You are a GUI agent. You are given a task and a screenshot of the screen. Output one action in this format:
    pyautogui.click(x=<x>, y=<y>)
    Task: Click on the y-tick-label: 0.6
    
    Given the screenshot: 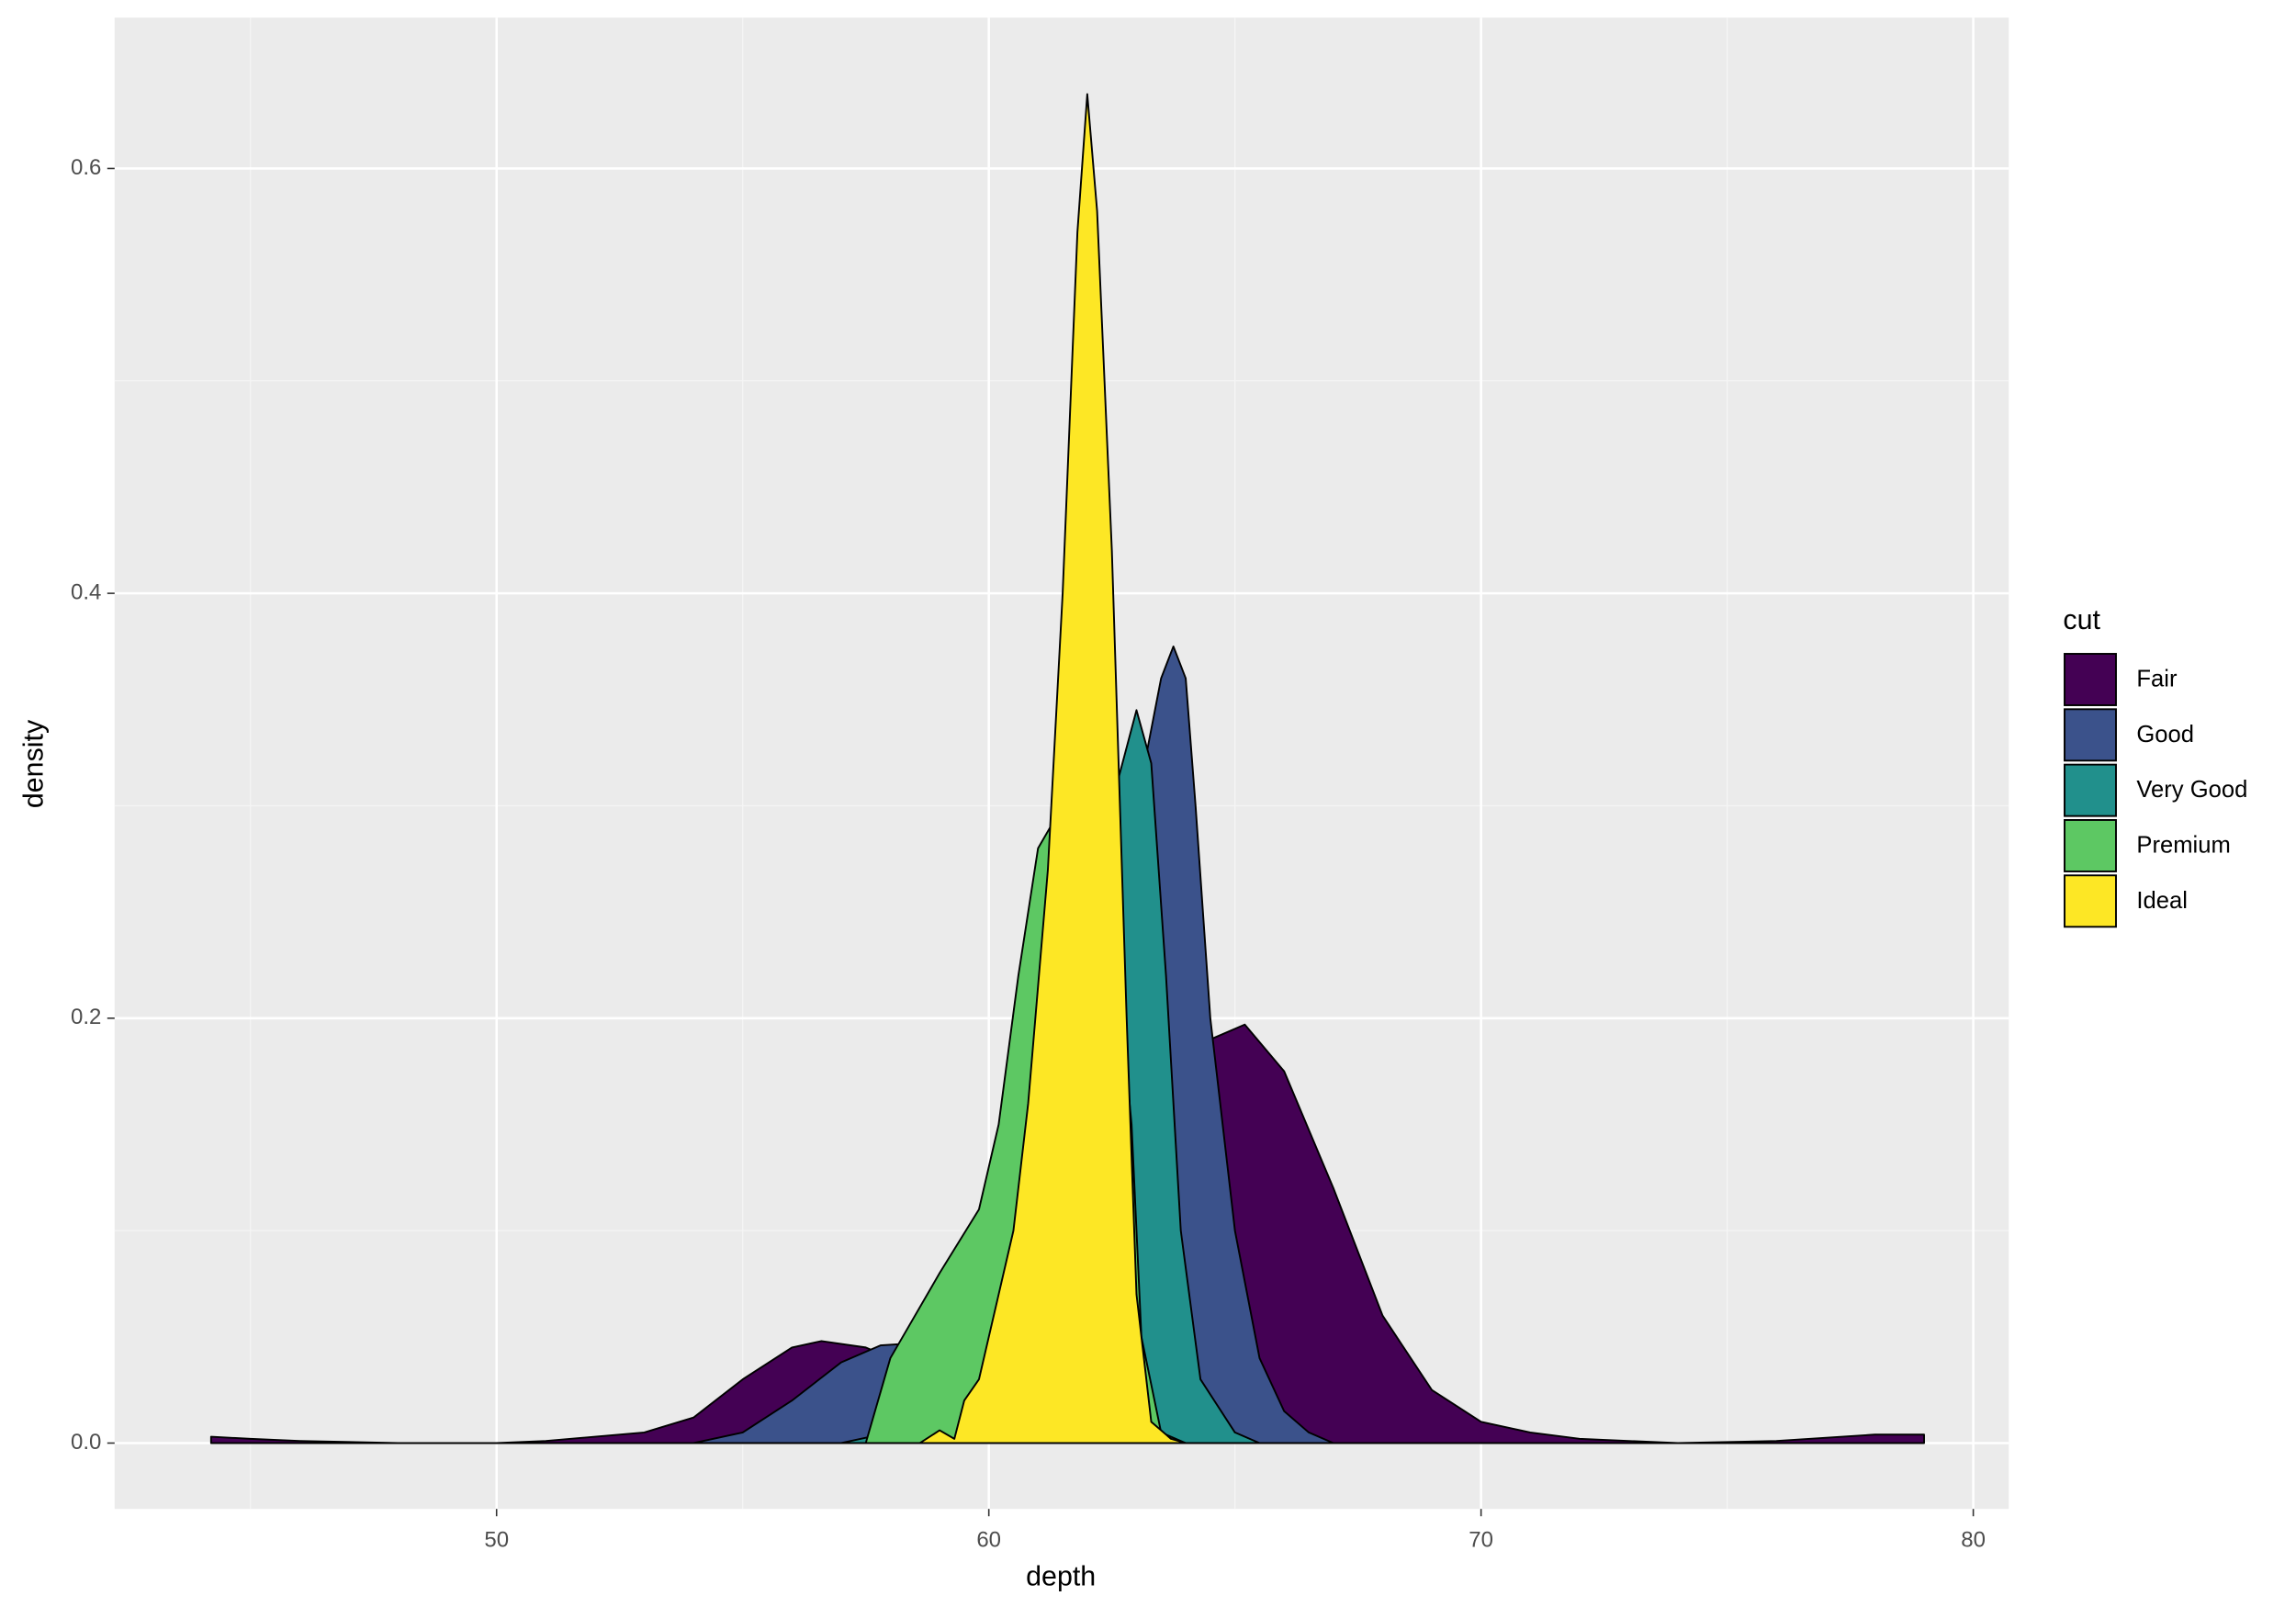 What is the action you would take?
    pyautogui.click(x=86, y=167)
    